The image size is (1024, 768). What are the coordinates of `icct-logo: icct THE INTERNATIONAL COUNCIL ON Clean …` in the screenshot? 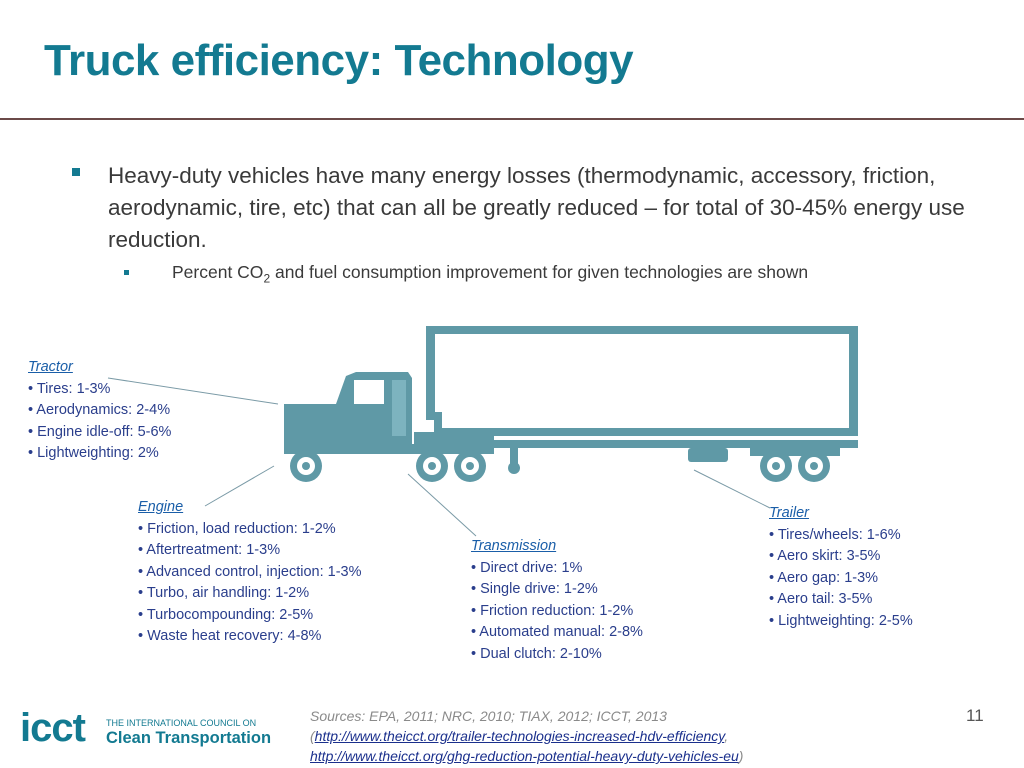 It's located at (145, 728).